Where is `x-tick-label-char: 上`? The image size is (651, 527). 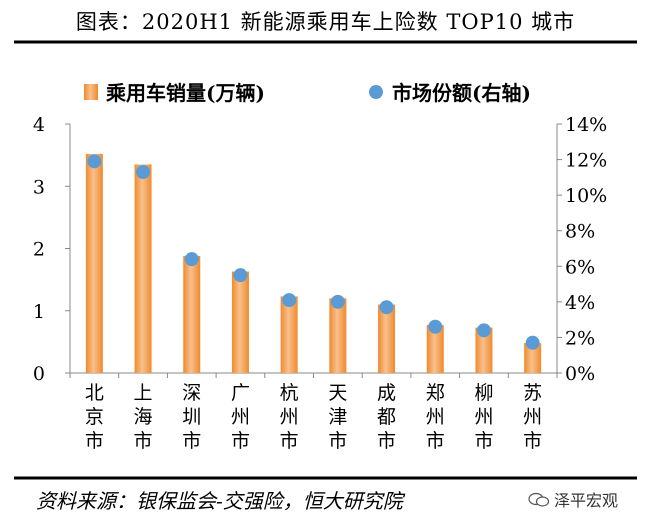 x-tick-label-char: 上 is located at coordinates (143, 393).